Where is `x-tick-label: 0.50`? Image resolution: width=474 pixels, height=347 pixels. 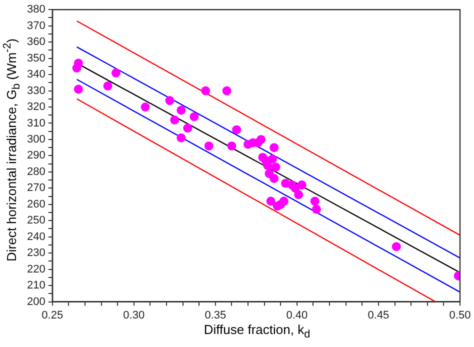 x-tick-label: 0.50 is located at coordinates (460, 315).